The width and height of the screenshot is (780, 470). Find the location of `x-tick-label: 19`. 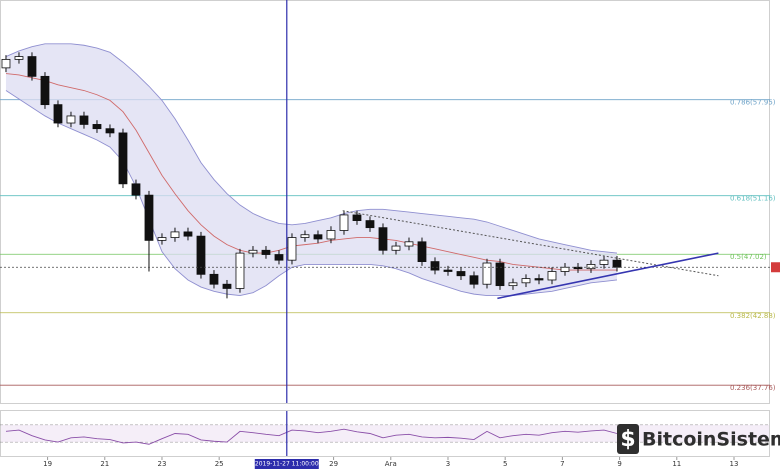

x-tick-label: 19 is located at coordinates (47, 464).